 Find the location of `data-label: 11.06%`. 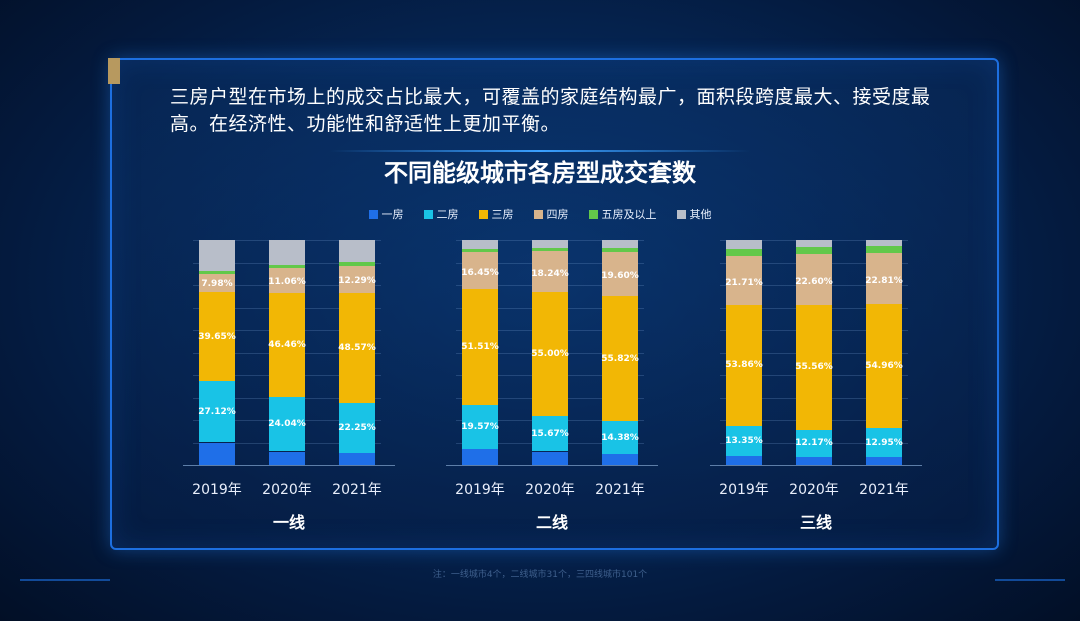

data-label: 11.06% is located at coordinates (287, 281).